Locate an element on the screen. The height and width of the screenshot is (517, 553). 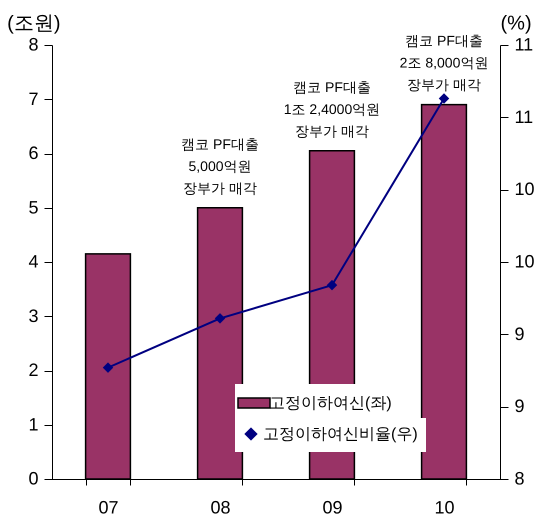
x-tick-label: 10 is located at coordinates (444, 507).